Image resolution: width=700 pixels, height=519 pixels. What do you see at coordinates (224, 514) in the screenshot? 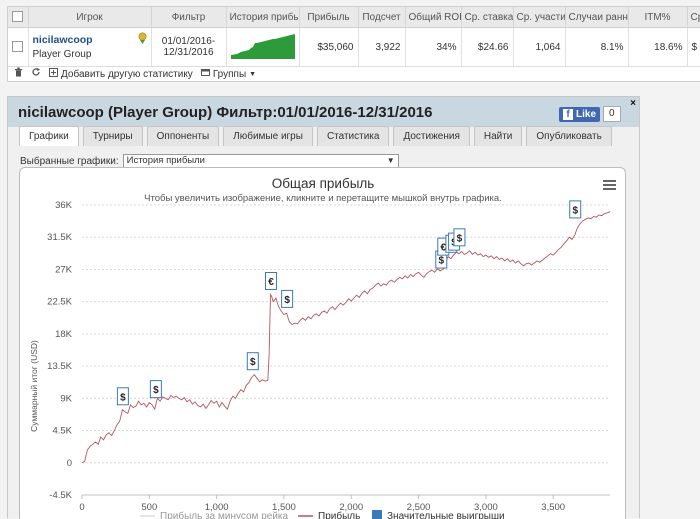
I see `legend-item: Прибыль за минусом рейка` at bounding box center [224, 514].